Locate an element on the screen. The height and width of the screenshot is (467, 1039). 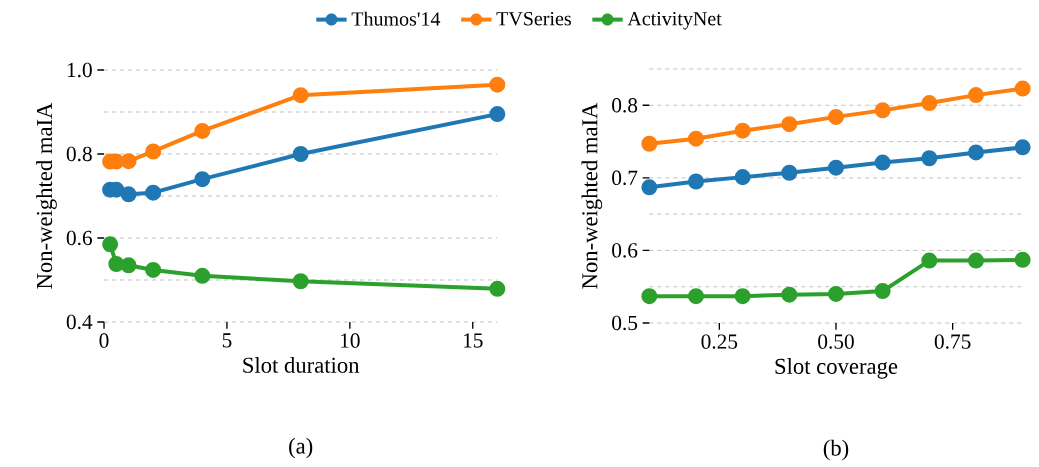
x-axis-title: Slot coverage is located at coordinates (836, 368).